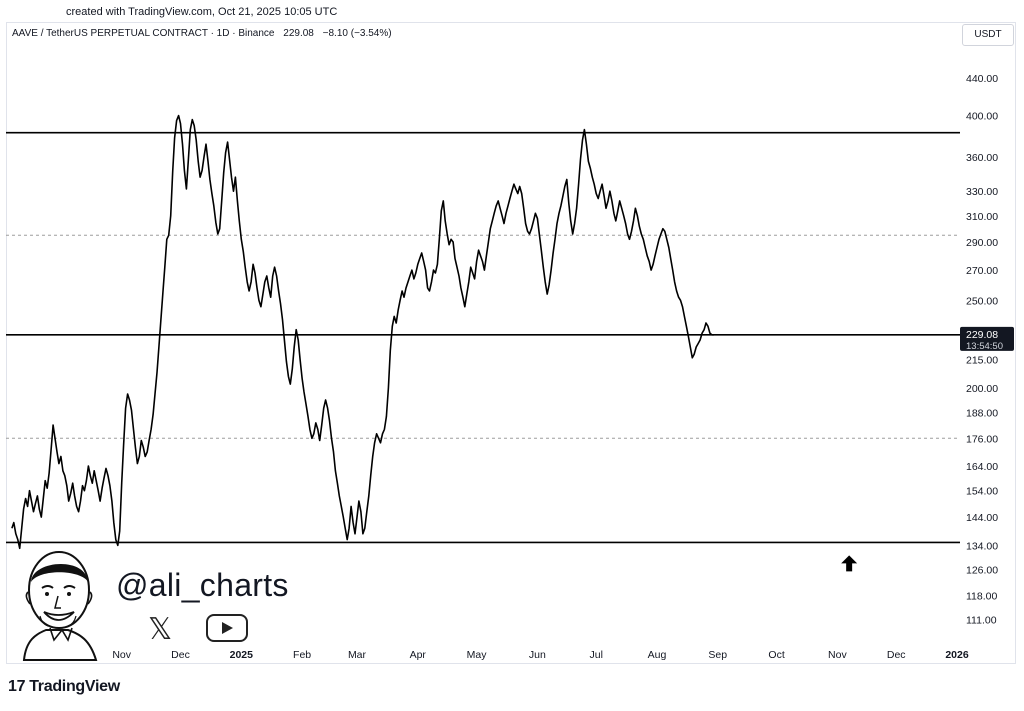 The height and width of the screenshot is (711, 1024). Describe the element at coordinates (982, 467) in the screenshot. I see `y-tick-label: 164.00` at that location.